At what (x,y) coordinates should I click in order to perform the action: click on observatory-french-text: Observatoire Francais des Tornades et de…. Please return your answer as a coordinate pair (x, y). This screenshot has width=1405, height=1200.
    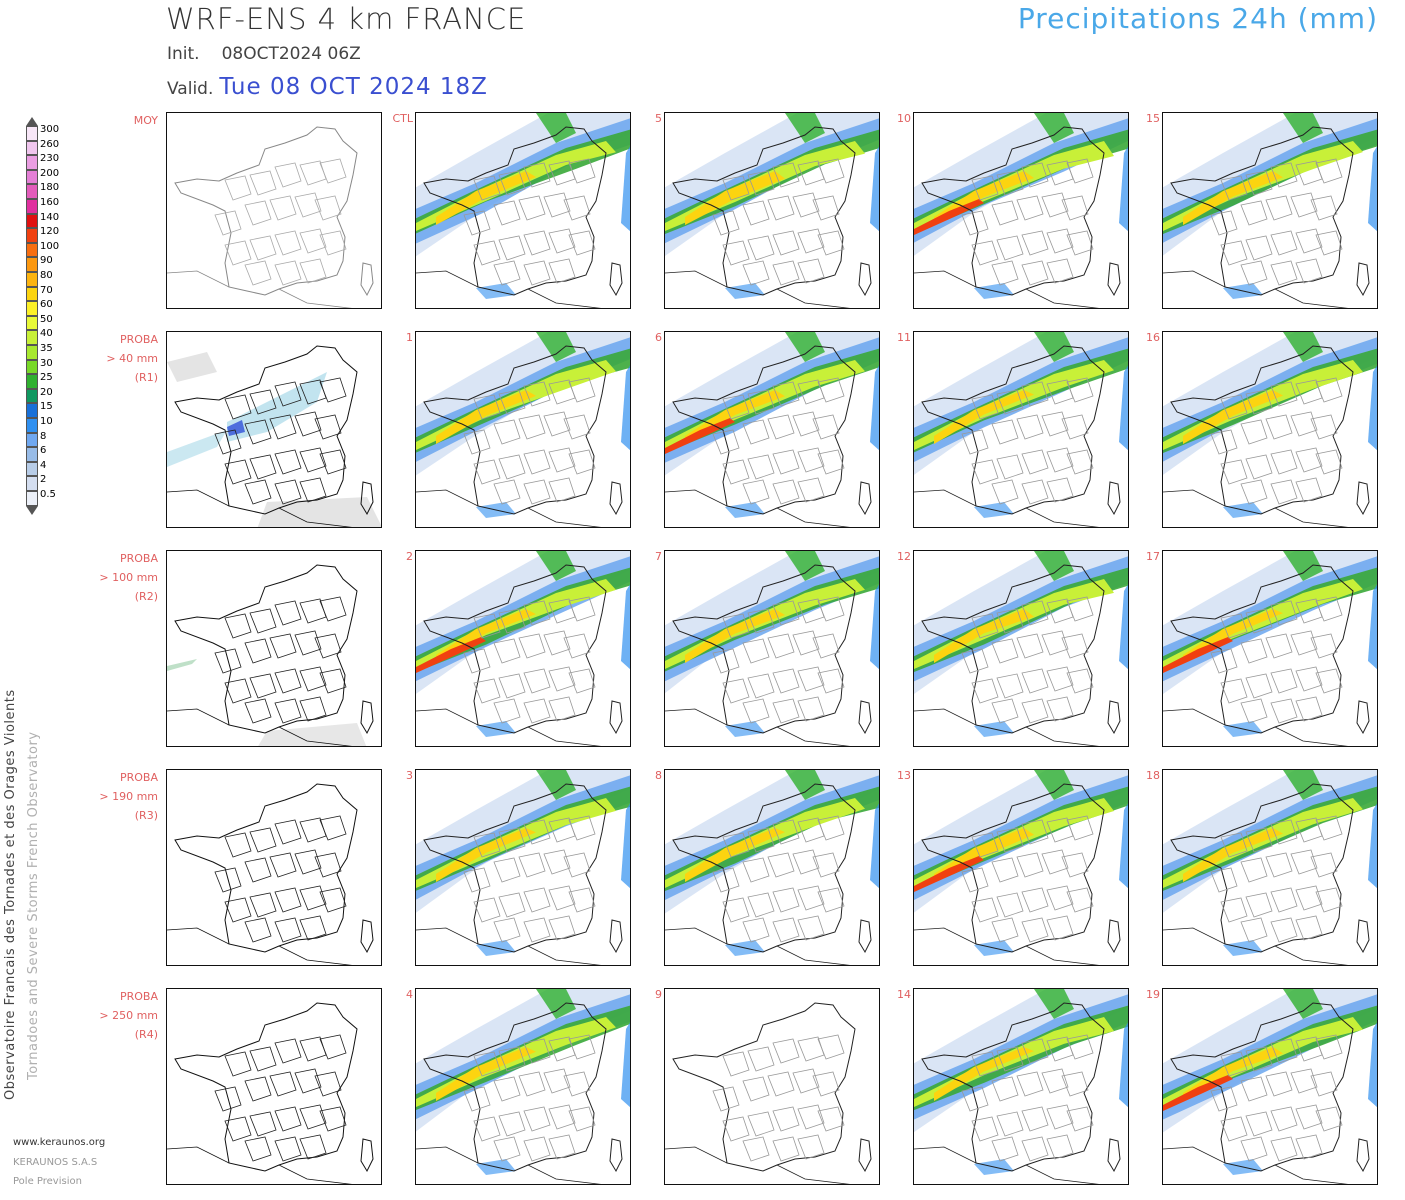
    Looking at the image, I should click on (10, 894).